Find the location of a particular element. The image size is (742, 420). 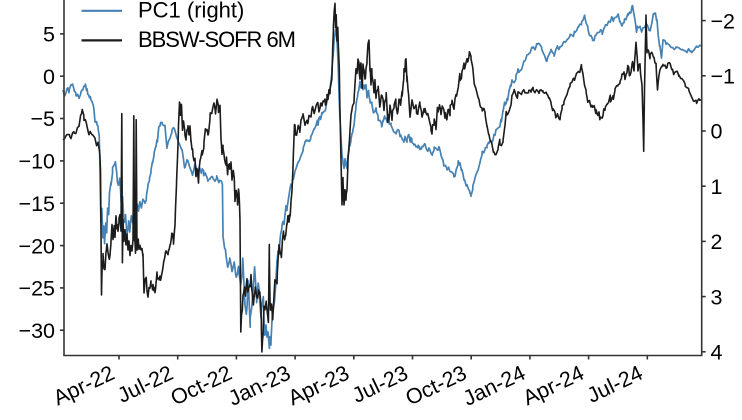

svg-text: 3 is located at coordinates (717, 297).